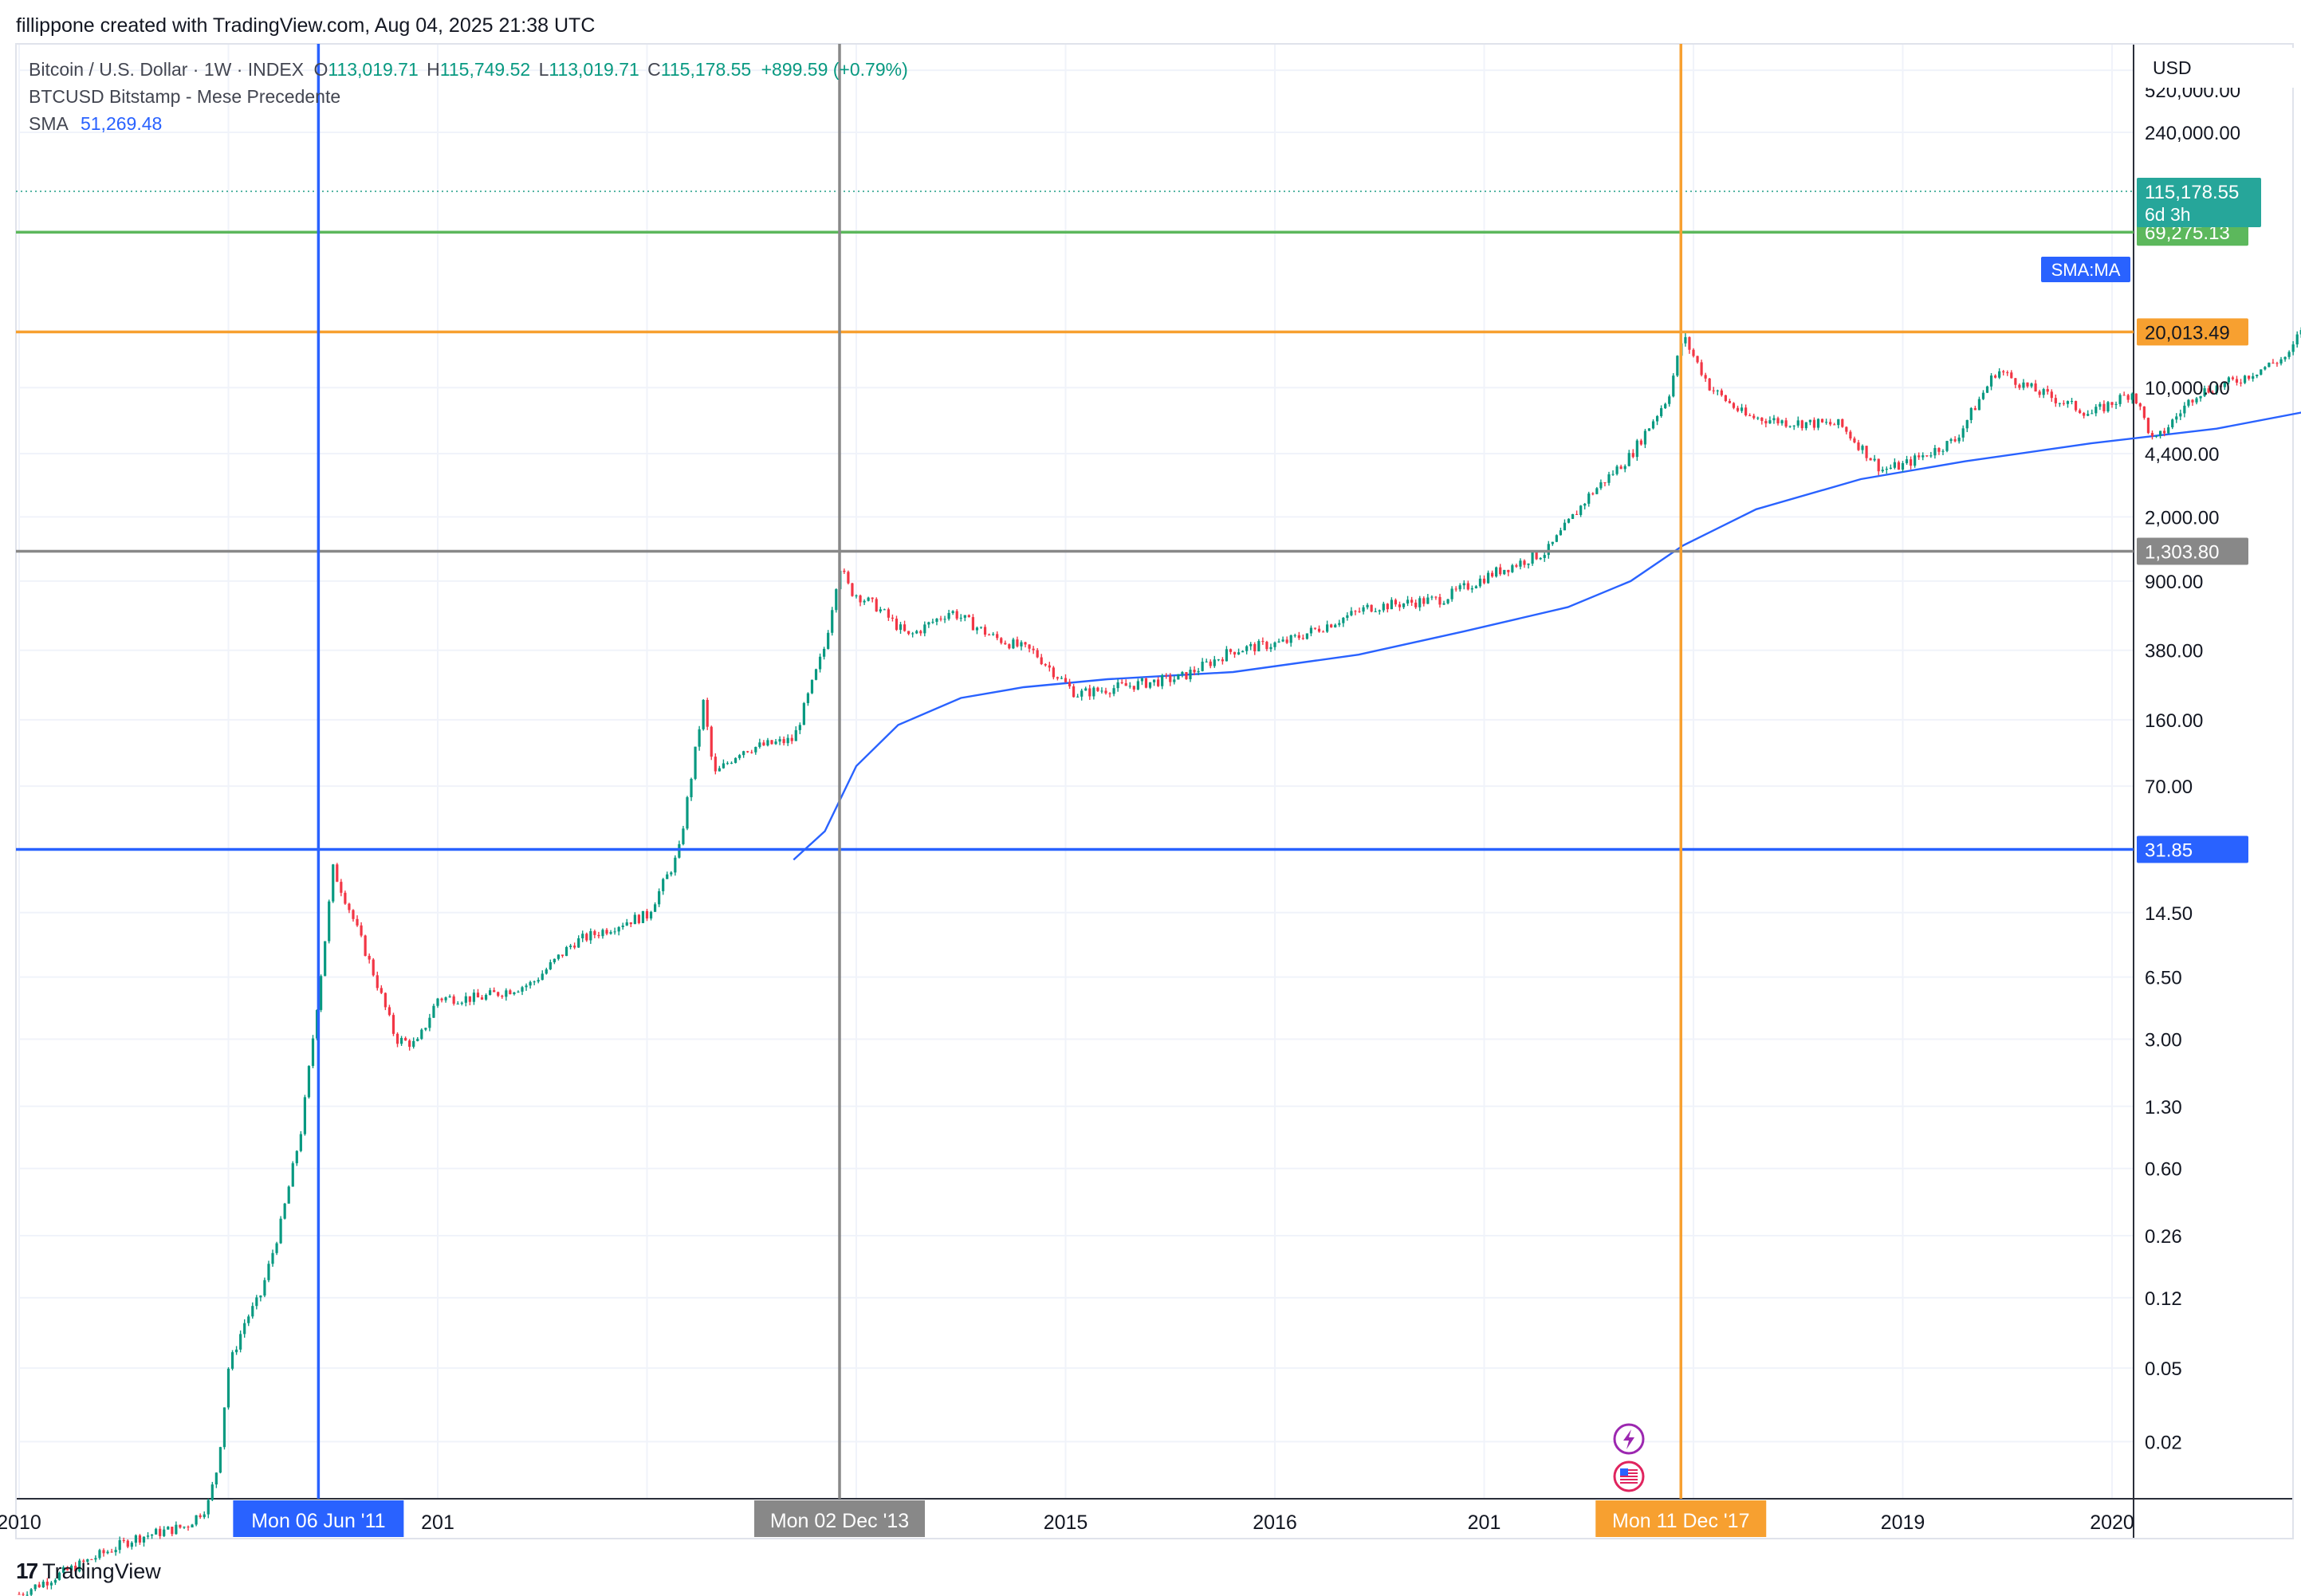 The image size is (2301, 1596). I want to click on legend-sma-label: SMA, so click(48, 123).